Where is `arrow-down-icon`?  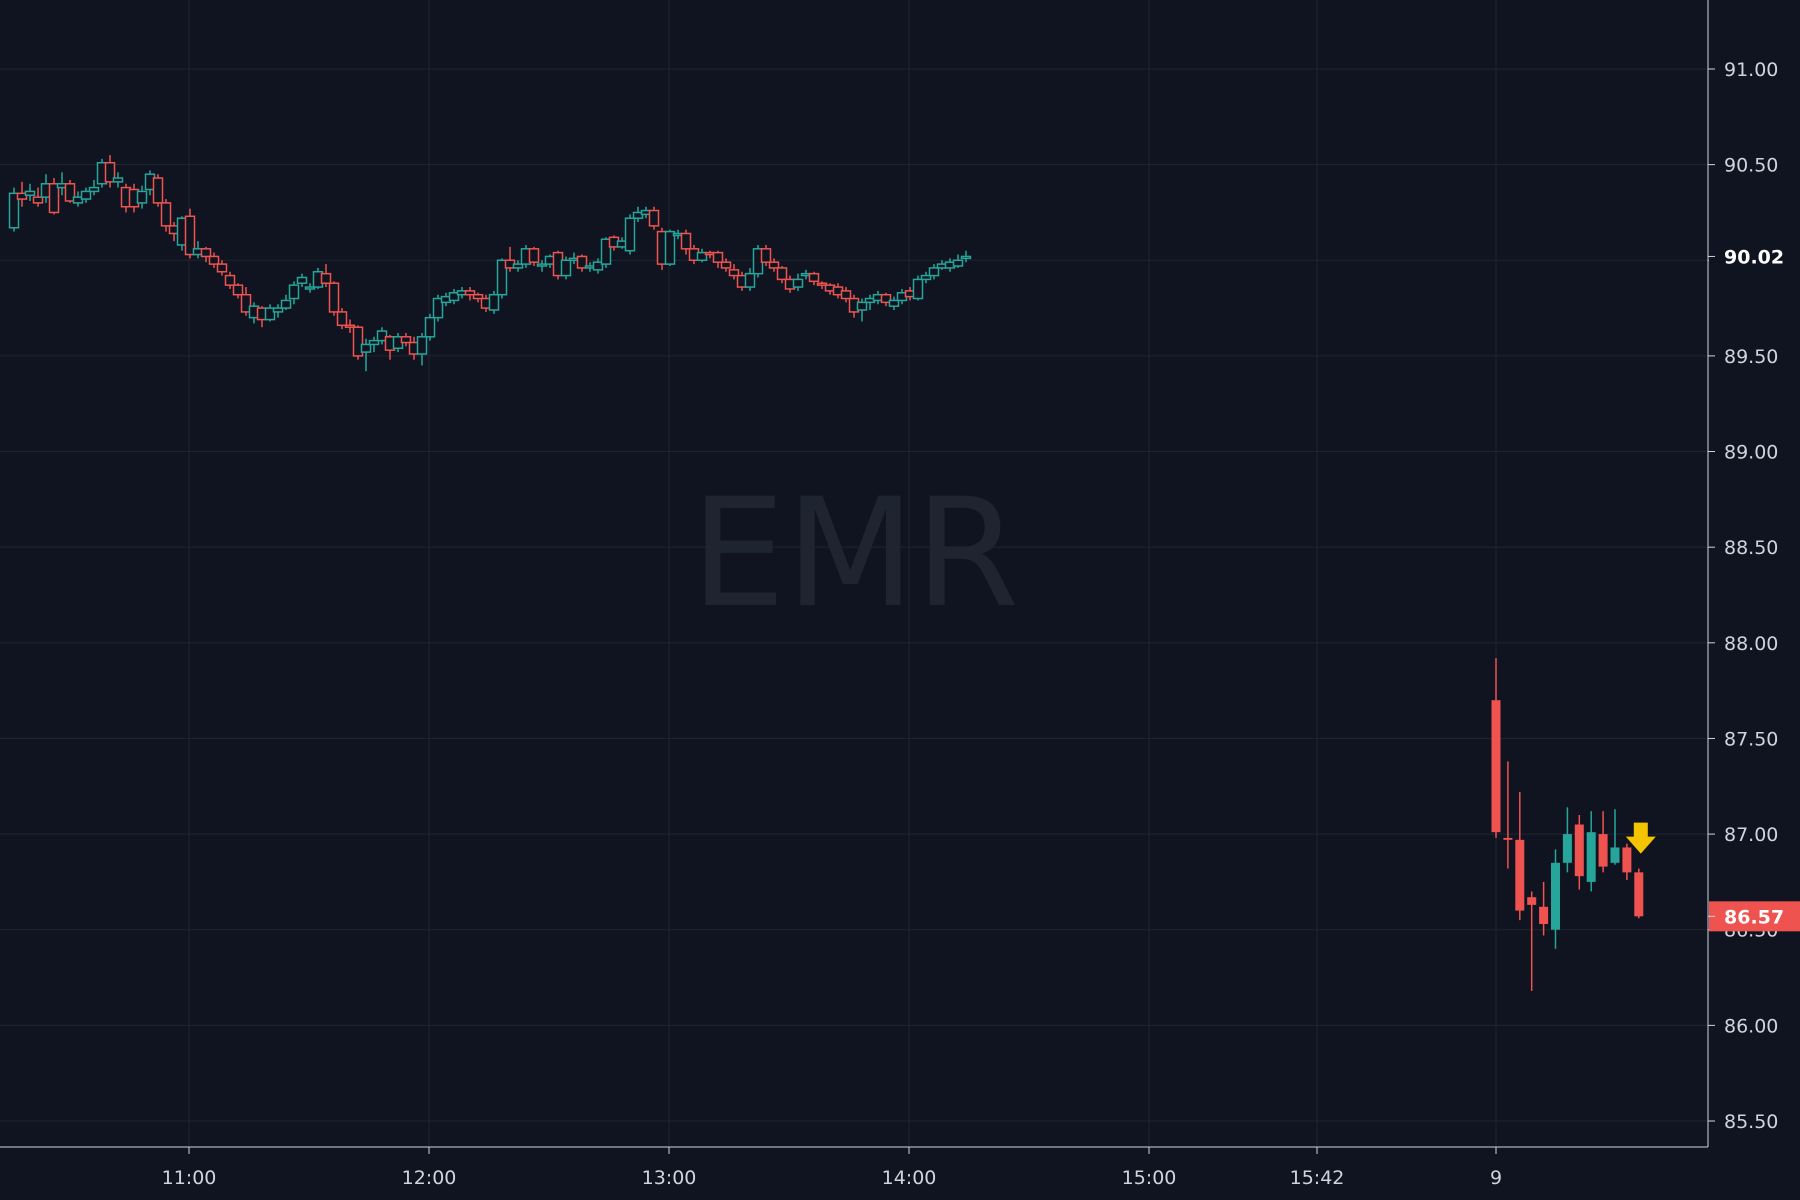 arrow-down-icon is located at coordinates (1640, 838).